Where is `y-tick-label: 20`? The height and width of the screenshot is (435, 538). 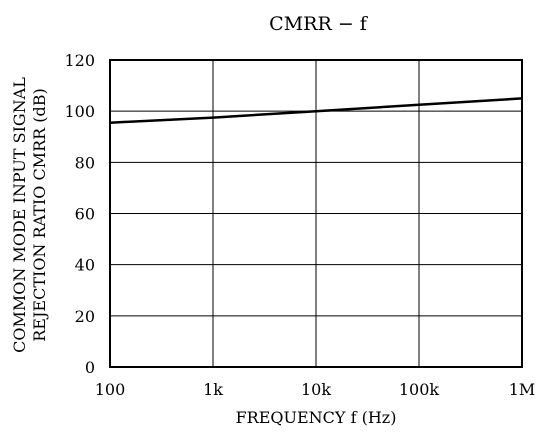 y-tick-label: 20 is located at coordinates (85, 316).